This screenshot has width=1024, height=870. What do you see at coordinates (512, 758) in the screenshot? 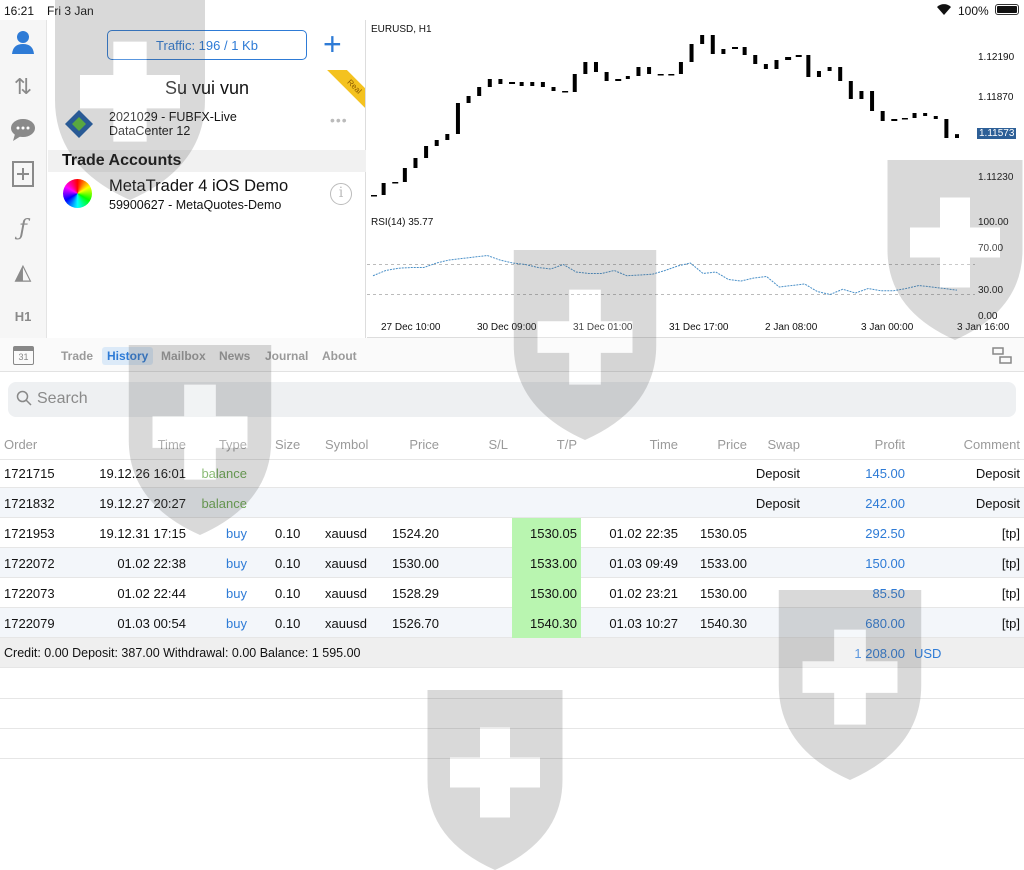
I see `divider` at bounding box center [512, 758].